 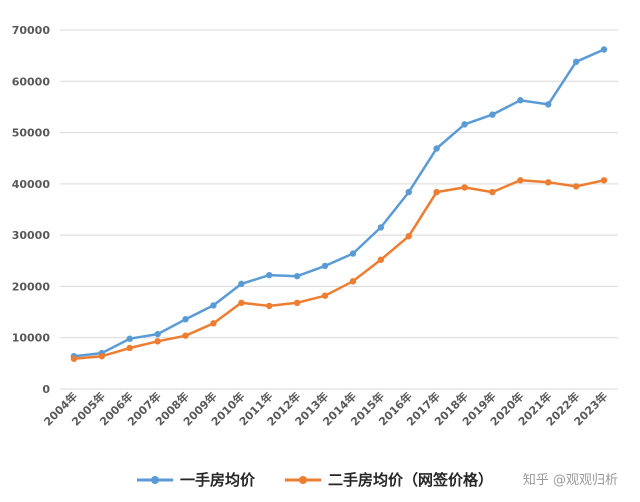 I want to click on y-tick-label: 40000, so click(x=31, y=184).